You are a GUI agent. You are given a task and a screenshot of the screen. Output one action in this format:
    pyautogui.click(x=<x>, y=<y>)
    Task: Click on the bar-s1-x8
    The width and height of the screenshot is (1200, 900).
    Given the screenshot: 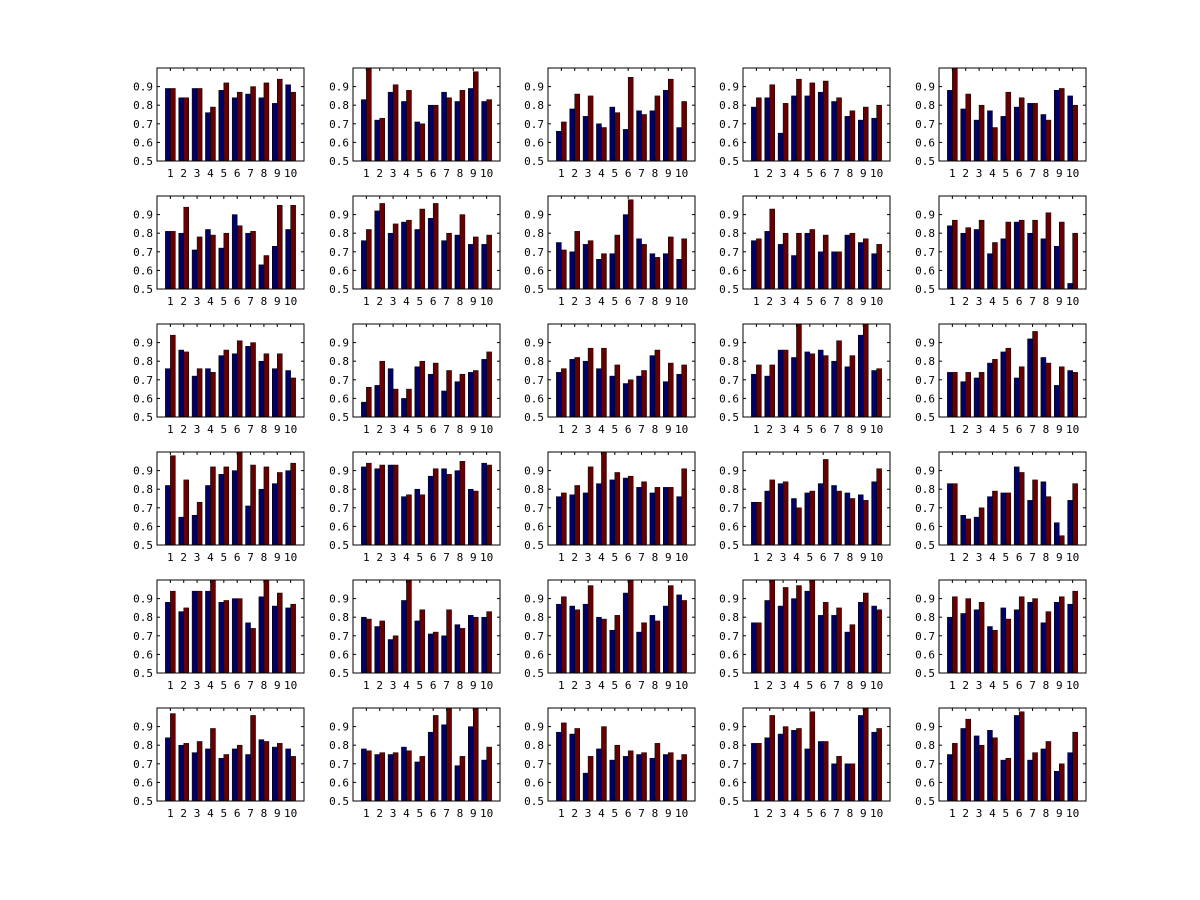 What is the action you would take?
    pyautogui.click(x=1043, y=387)
    